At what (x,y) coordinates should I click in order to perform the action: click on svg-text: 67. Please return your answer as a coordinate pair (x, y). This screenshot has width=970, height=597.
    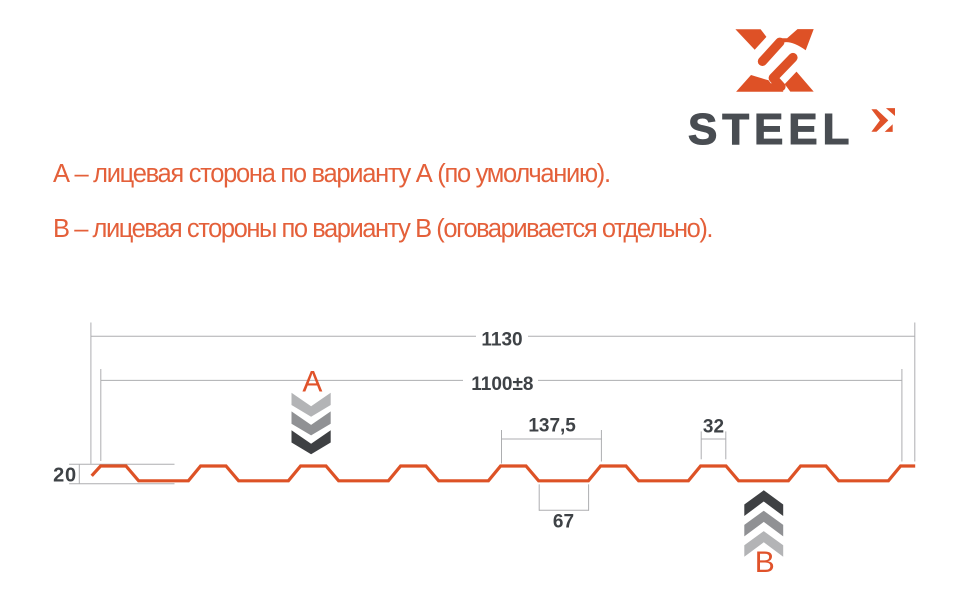
    Looking at the image, I should click on (563, 521).